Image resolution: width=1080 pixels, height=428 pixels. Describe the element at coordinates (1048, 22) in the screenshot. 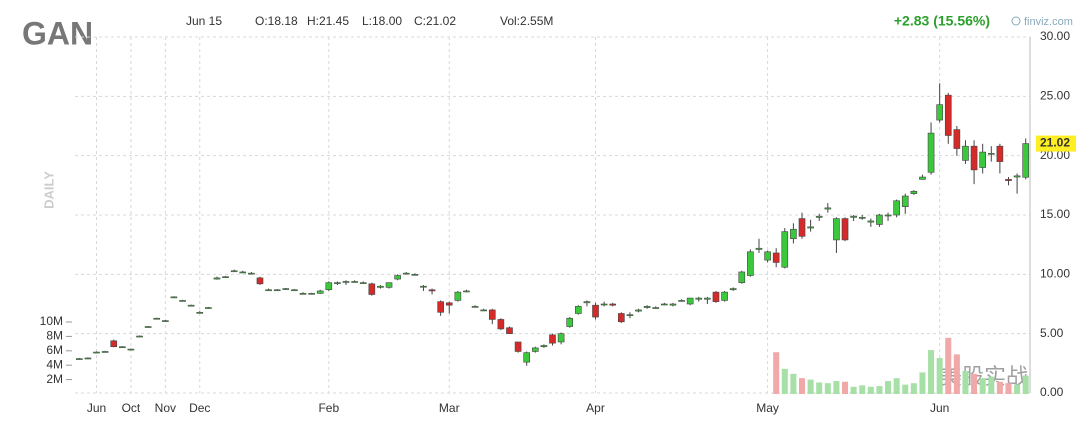

I see `source: finviz.com` at that location.